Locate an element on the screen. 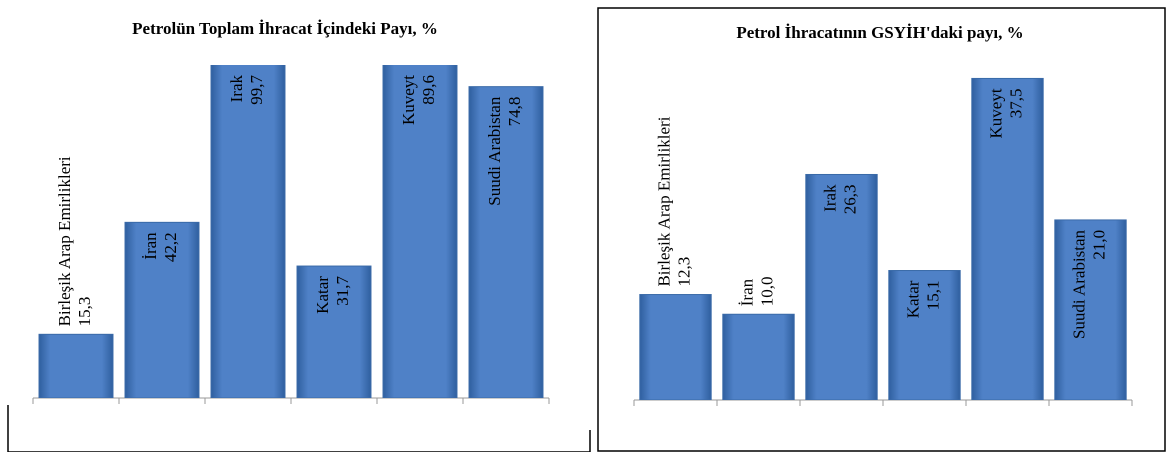 This screenshot has width=1169, height=452. value-label: 15,1 is located at coordinates (932, 296).